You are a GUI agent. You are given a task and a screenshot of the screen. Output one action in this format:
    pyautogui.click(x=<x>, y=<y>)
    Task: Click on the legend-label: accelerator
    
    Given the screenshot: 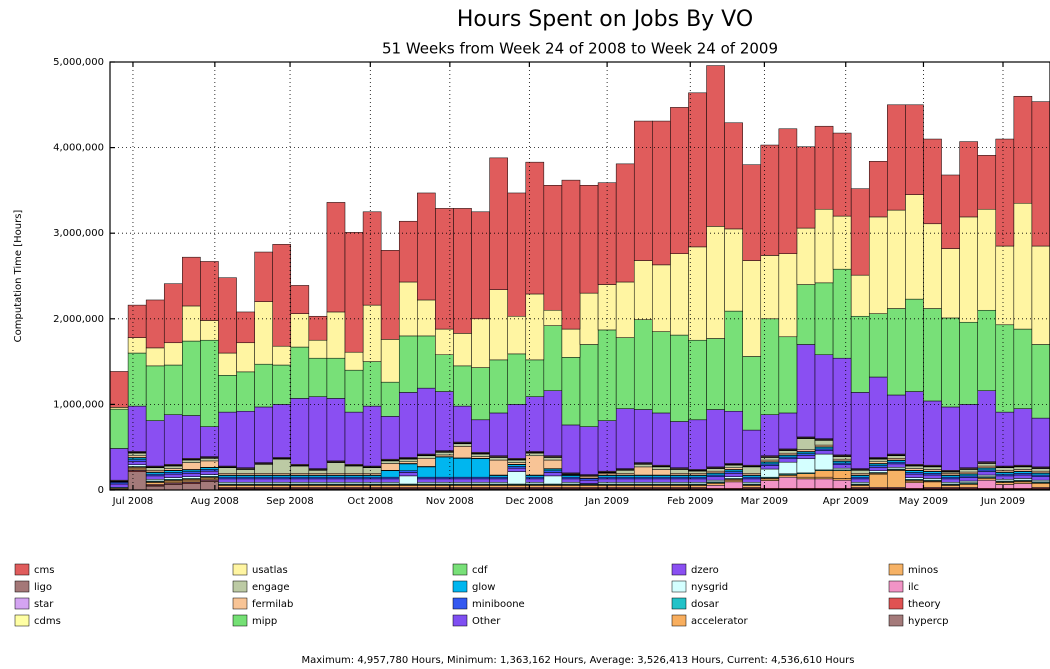 What is the action you would take?
    pyautogui.click(x=719, y=621)
    